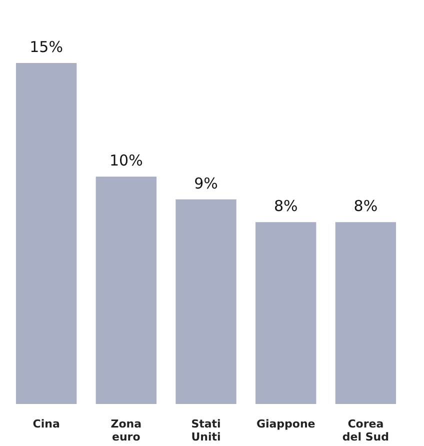 This screenshot has width=424, height=446. Describe the element at coordinates (126, 161) in the screenshot. I see `data-label: 10%` at that location.